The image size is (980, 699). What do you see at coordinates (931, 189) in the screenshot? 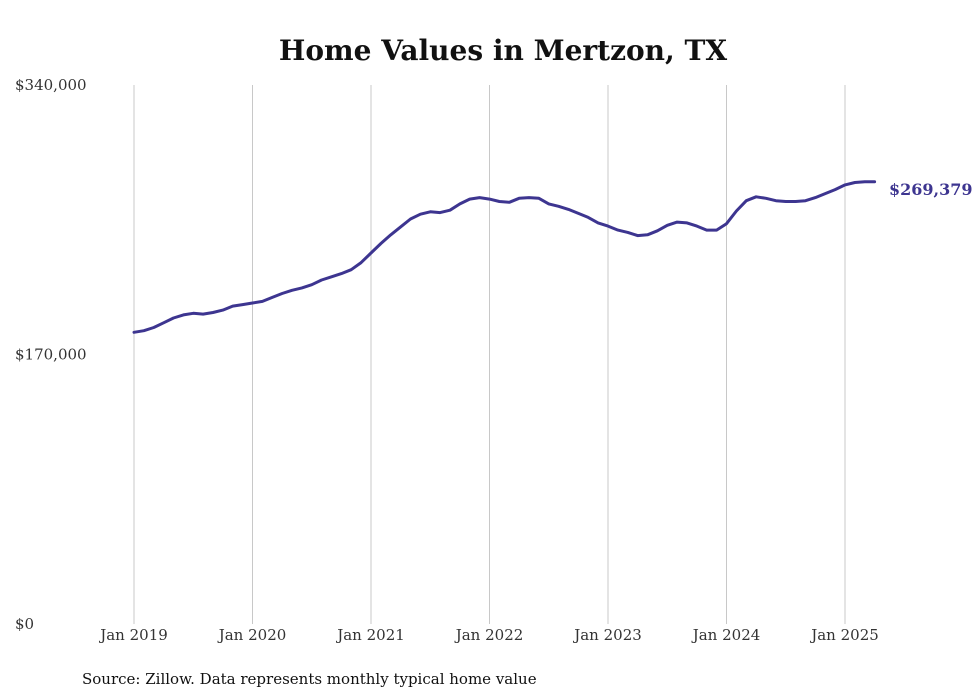
I see `latest-value-label: $269,379` at bounding box center [931, 189].